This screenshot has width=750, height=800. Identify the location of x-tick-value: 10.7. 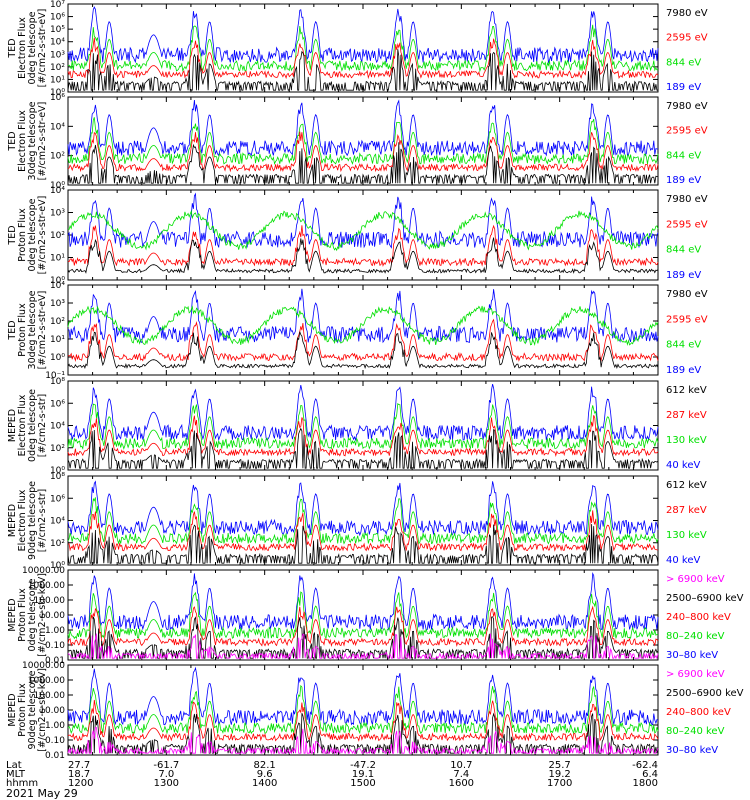
(461, 765).